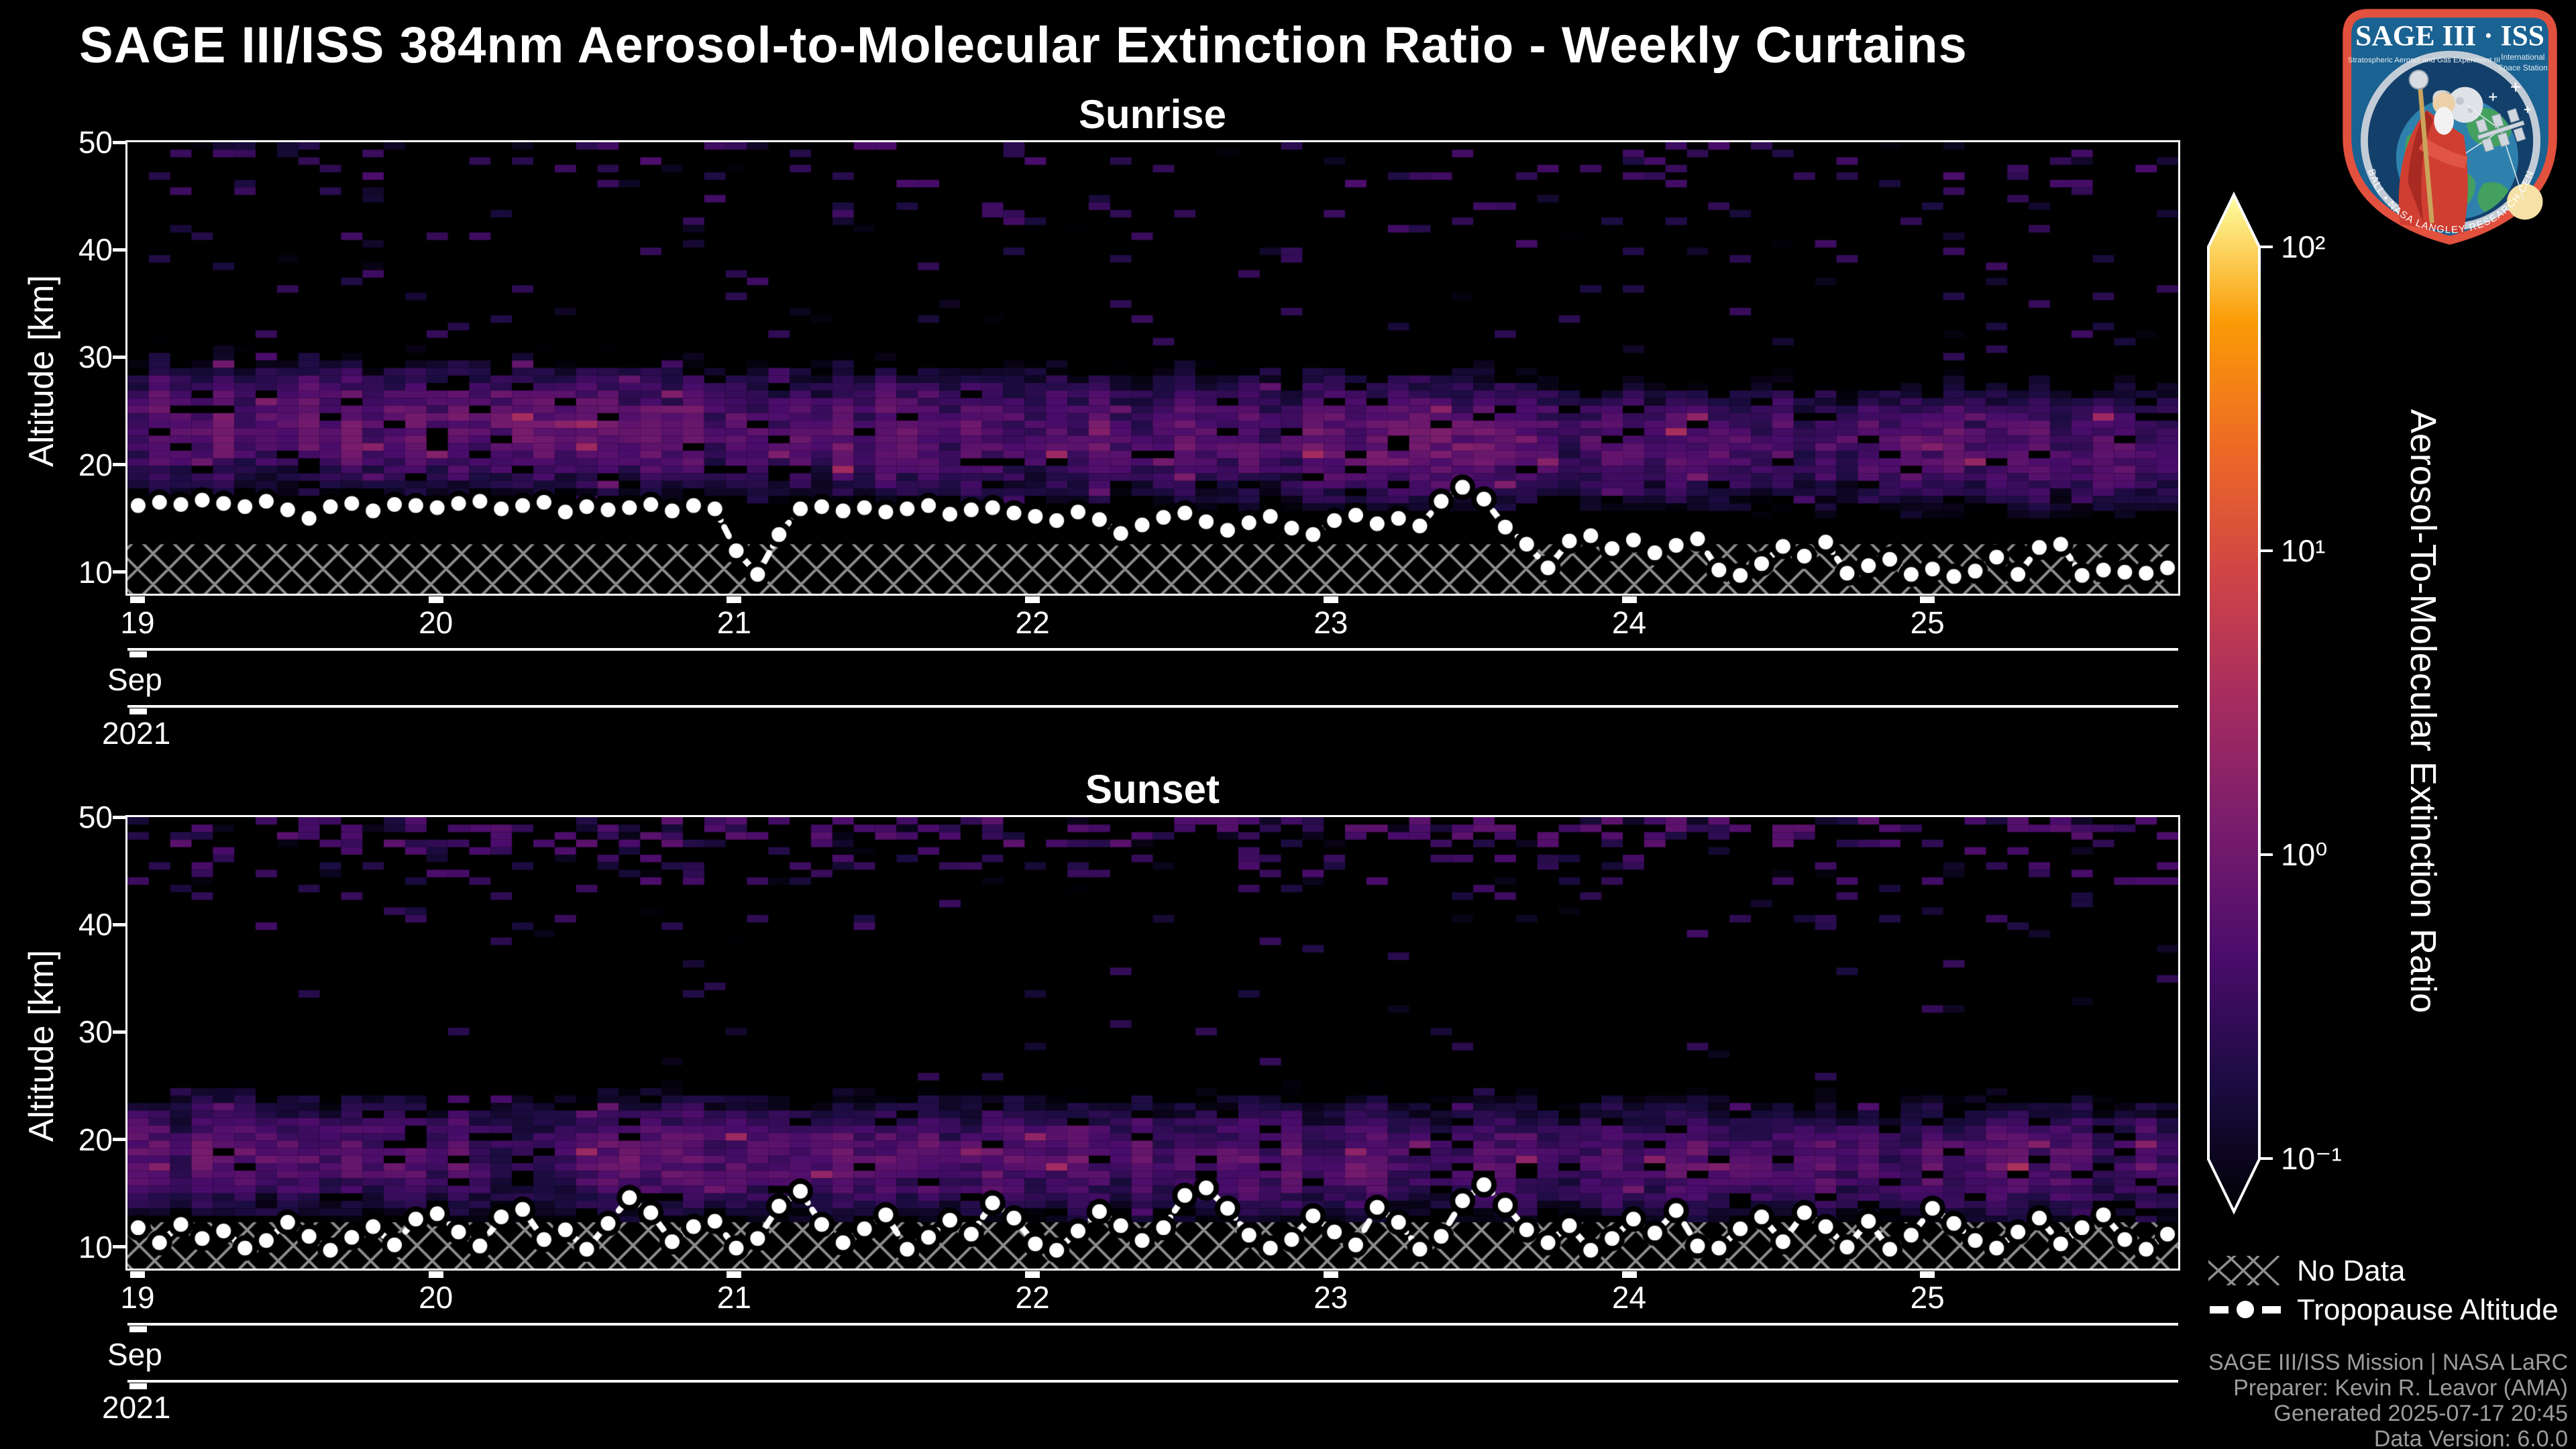 The height and width of the screenshot is (1449, 2576). Describe the element at coordinates (95, 925) in the screenshot. I see `y-tick-label-sunset: 40` at that location.